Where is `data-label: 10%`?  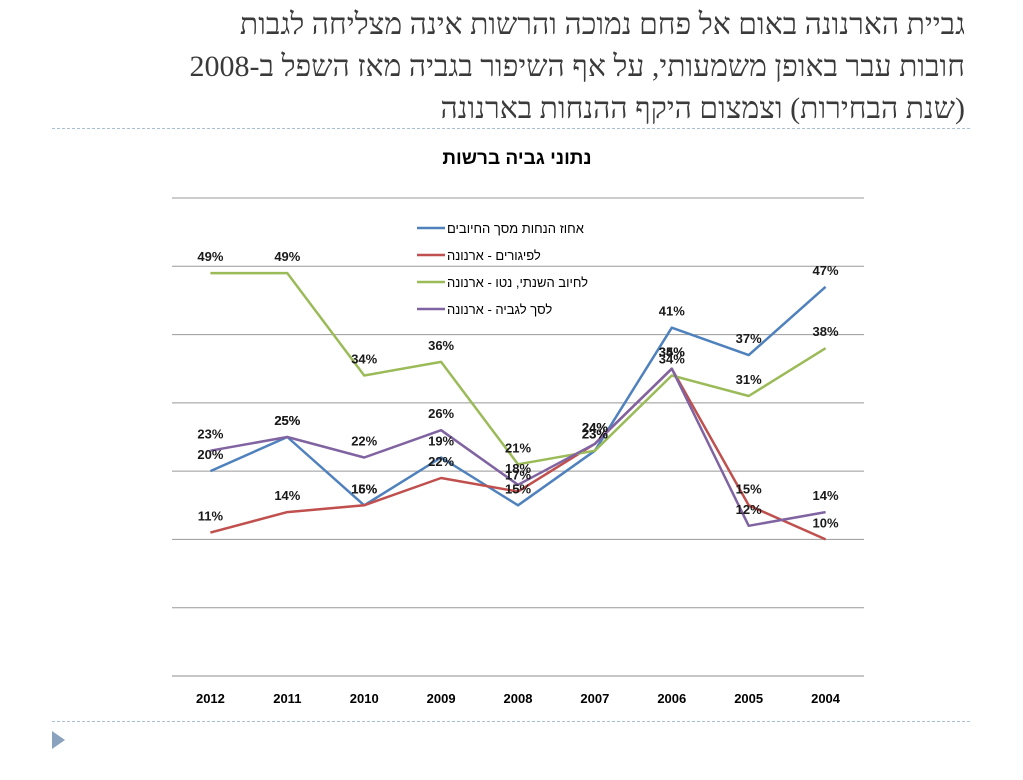
data-label: 10% is located at coordinates (826, 522).